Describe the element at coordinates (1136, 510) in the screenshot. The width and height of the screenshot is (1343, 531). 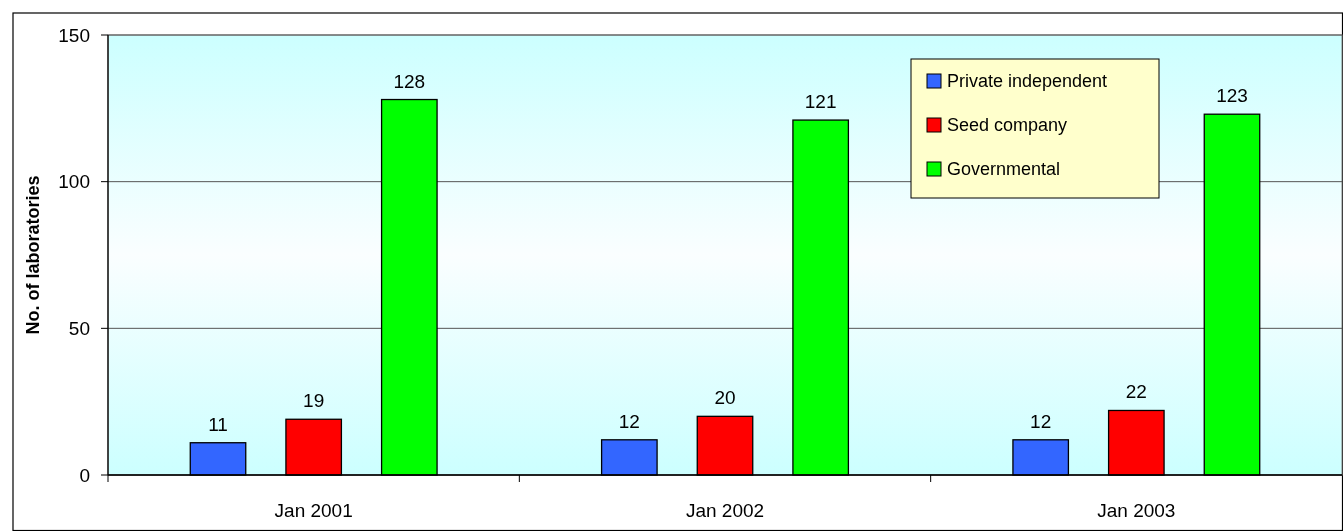
I see `x-tick-label: Jan 2003` at that location.